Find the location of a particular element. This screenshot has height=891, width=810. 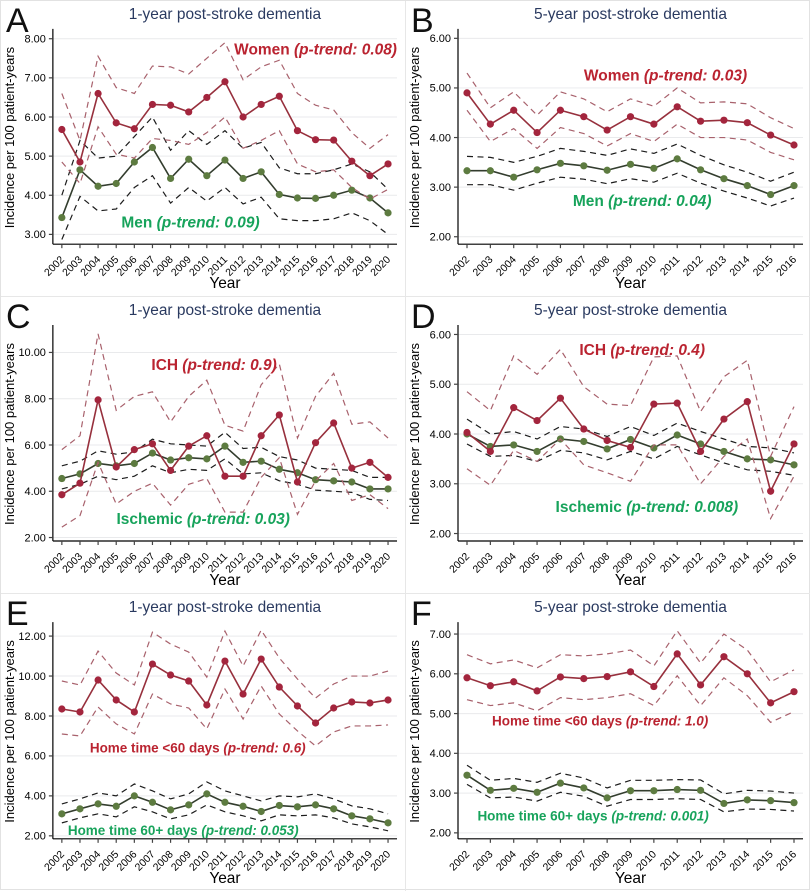

series-women: Women (p-trend: 0.08) is located at coordinates (227, 121).